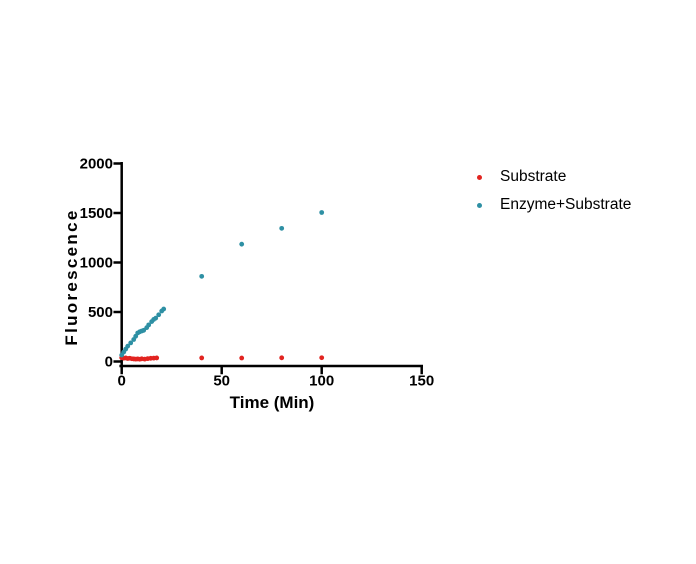 This screenshot has width=696, height=564. Describe the element at coordinates (96, 164) in the screenshot. I see `svg-text: 2000` at that location.